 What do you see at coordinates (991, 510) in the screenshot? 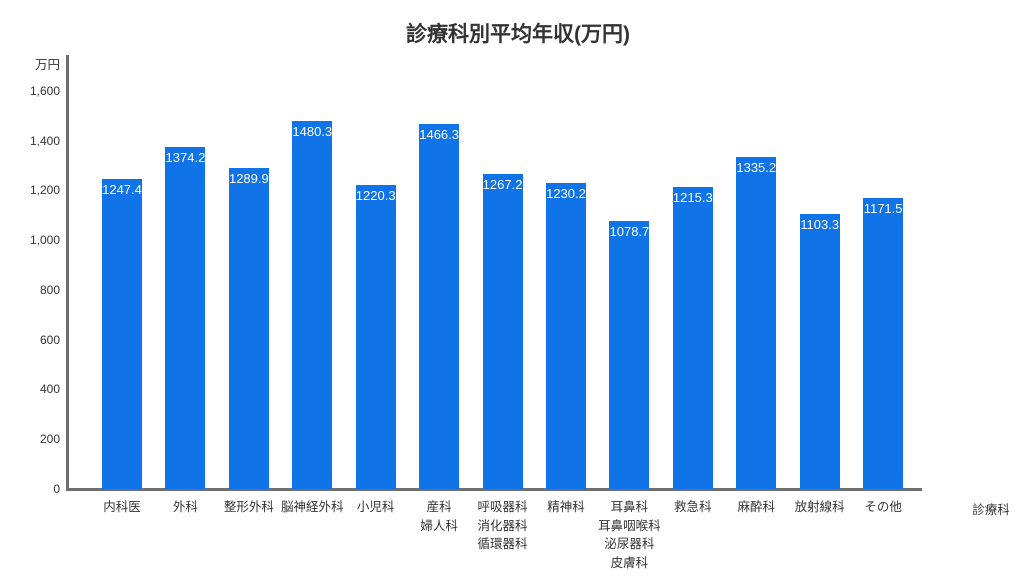
I see `x-axis-title: 診療科` at bounding box center [991, 510].